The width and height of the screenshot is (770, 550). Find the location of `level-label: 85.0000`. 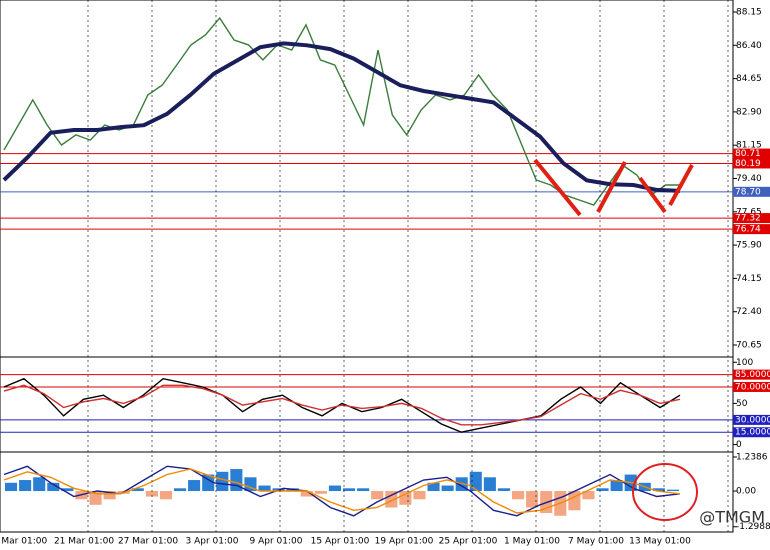

level-label: 85.0000 is located at coordinates (752, 375).